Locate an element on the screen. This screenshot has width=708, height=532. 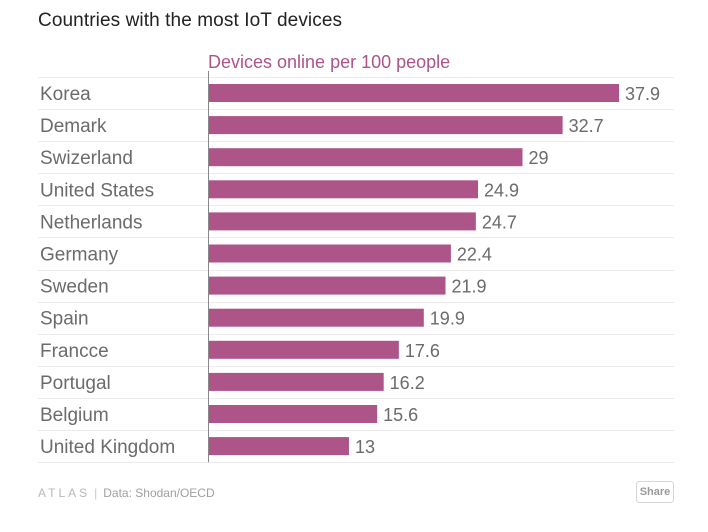
category-label: Spain is located at coordinates (64, 319).